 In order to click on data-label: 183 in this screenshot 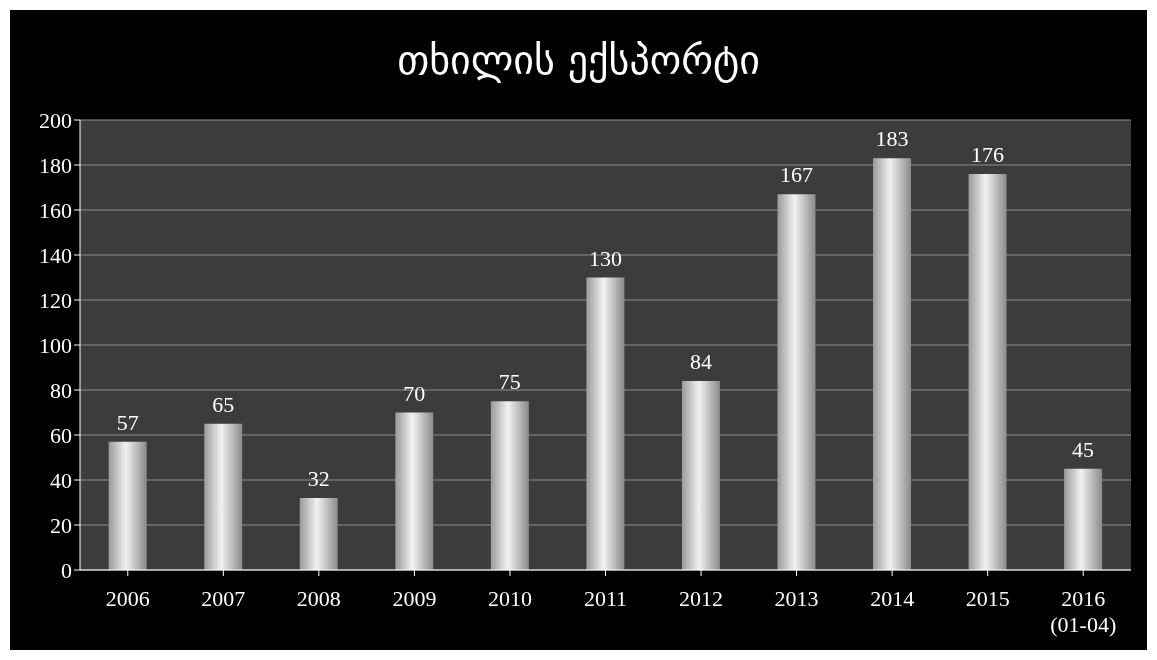, I will do `click(892, 139)`.